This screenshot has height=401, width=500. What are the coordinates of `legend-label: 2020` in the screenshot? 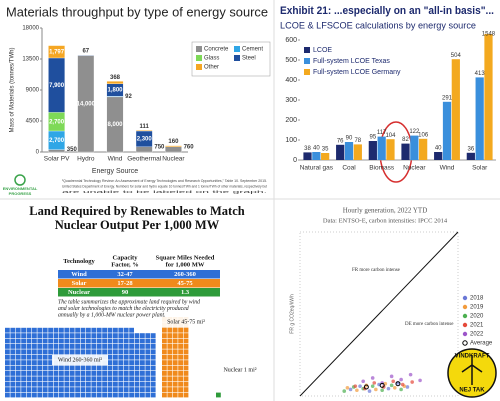 It's located at (477, 317).